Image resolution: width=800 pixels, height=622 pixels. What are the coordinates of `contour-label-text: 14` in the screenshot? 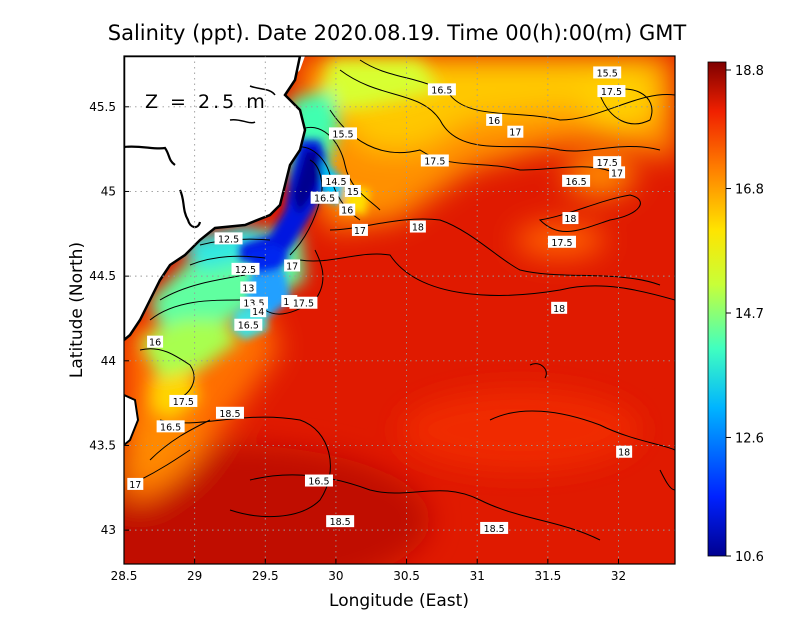 It's located at (258, 312).